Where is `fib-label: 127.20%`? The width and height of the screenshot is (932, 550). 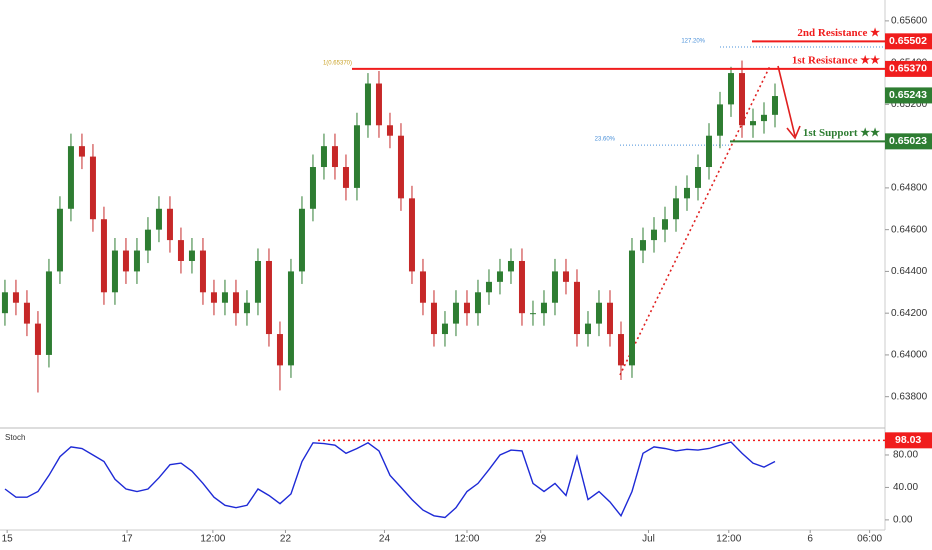
fib-label: 127.20% is located at coordinates (693, 42).